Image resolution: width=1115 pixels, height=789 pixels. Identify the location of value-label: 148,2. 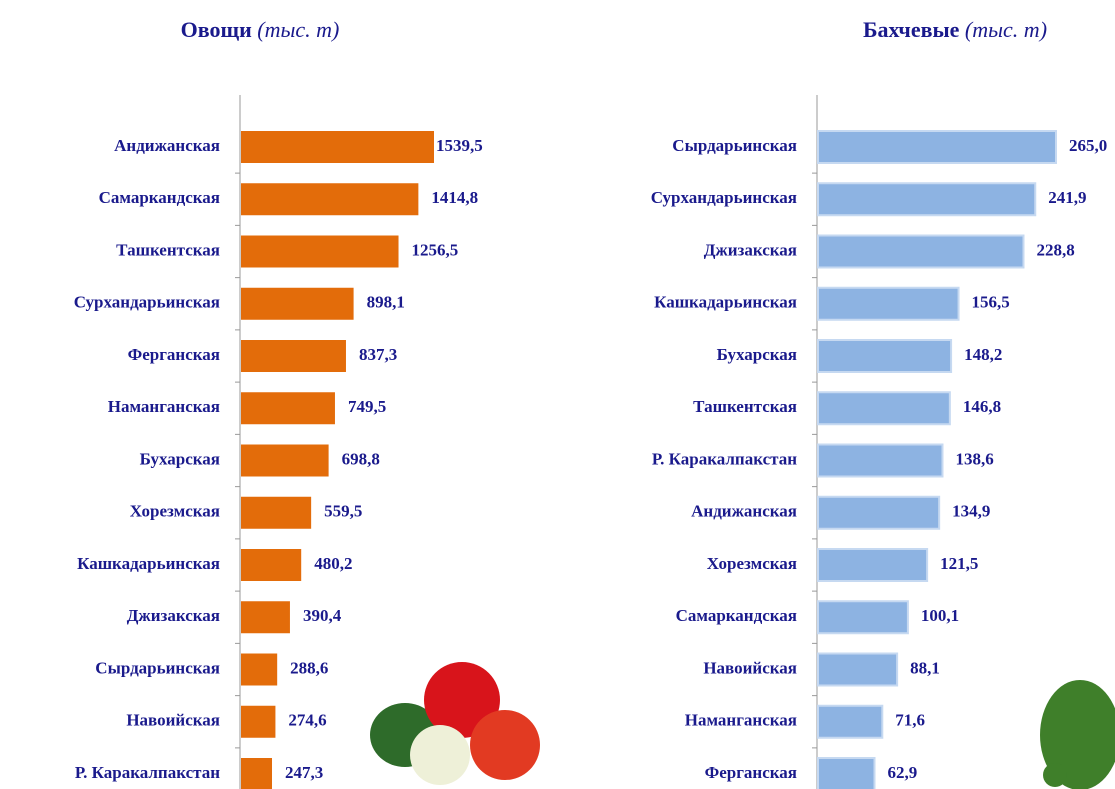
(983, 354).